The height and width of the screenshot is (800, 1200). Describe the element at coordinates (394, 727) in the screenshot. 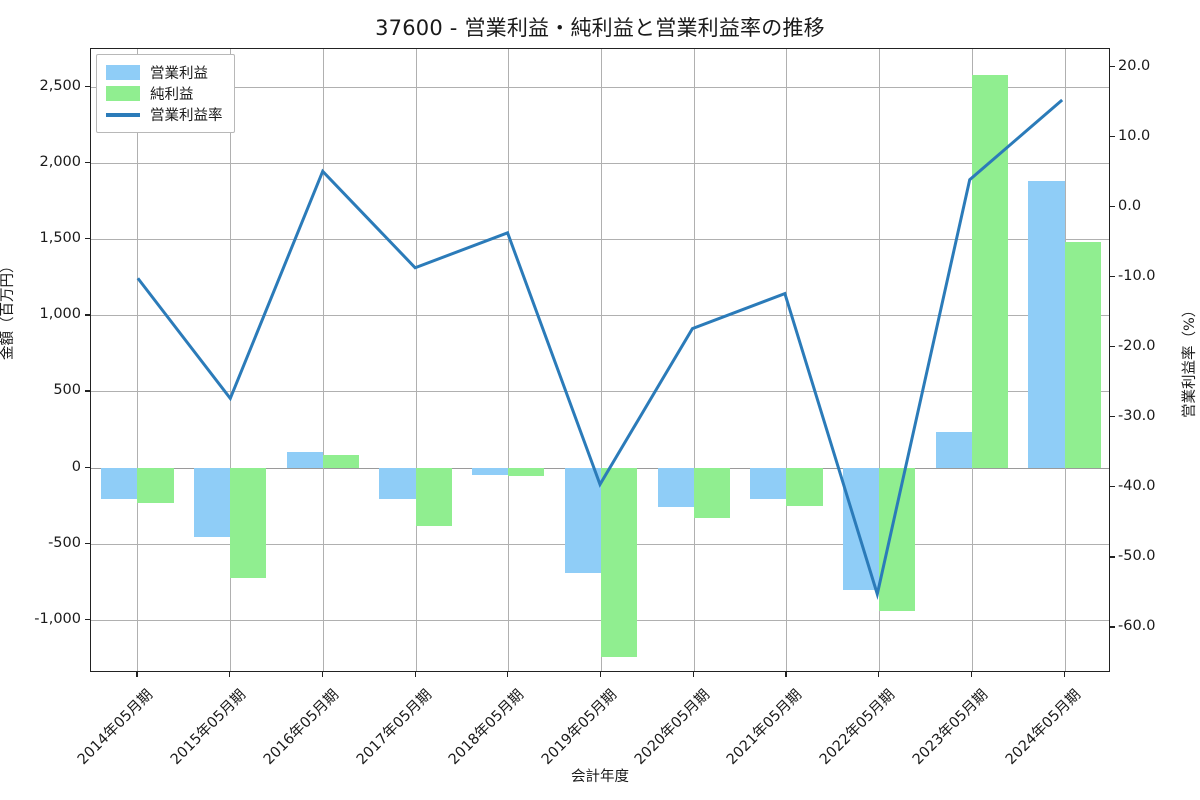

I see `x-axis-tick-label: 2017年05月期` at that location.